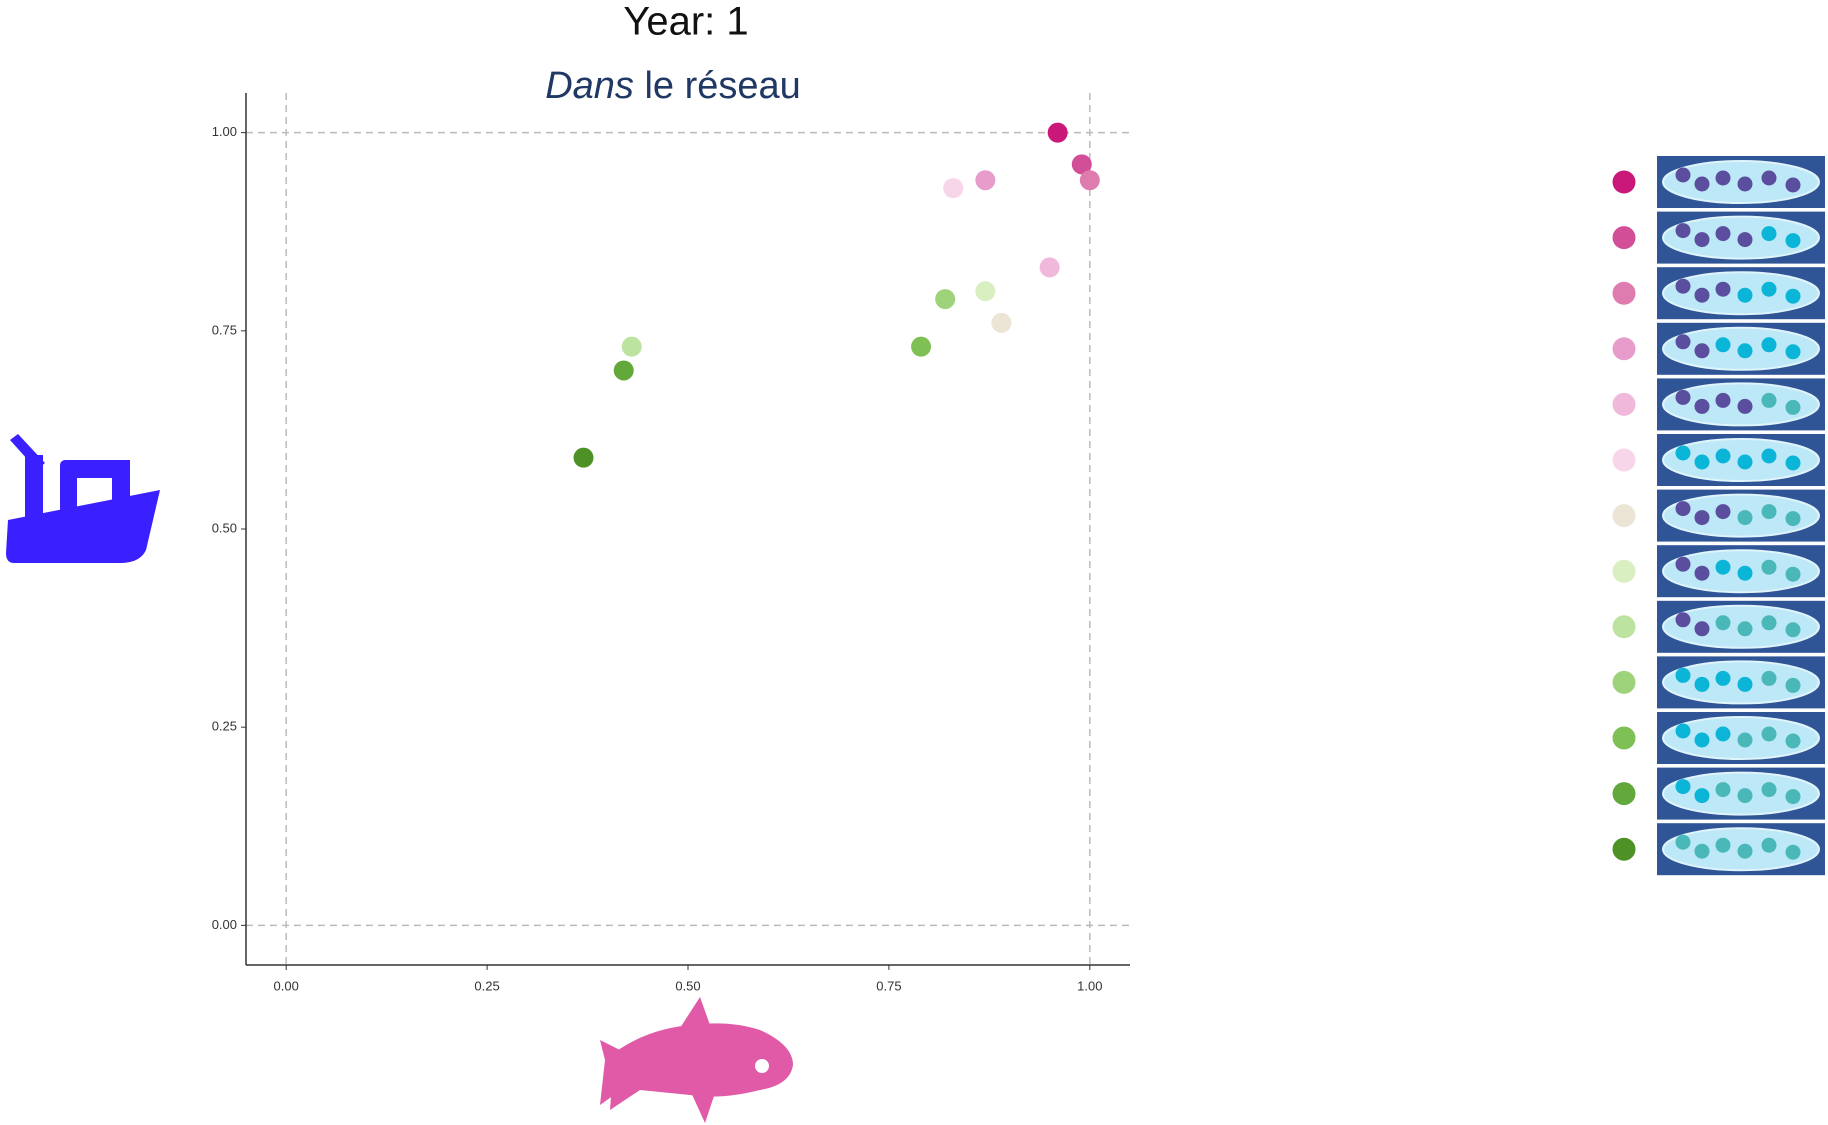 This screenshot has height=1125, width=1828. I want to click on y-tick-label: 0.25, so click(224, 726).